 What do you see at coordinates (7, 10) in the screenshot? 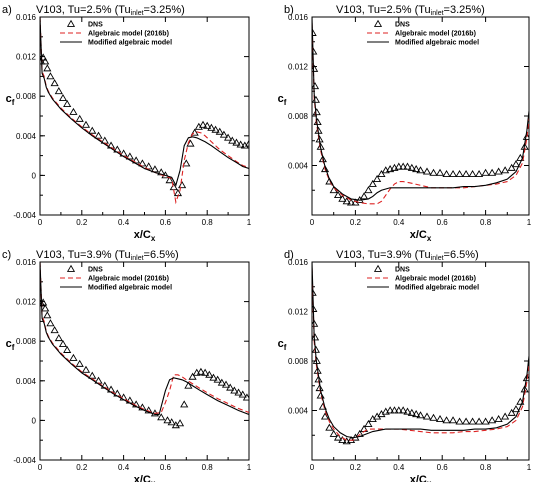
I see `panel-label: a)` at bounding box center [7, 10].